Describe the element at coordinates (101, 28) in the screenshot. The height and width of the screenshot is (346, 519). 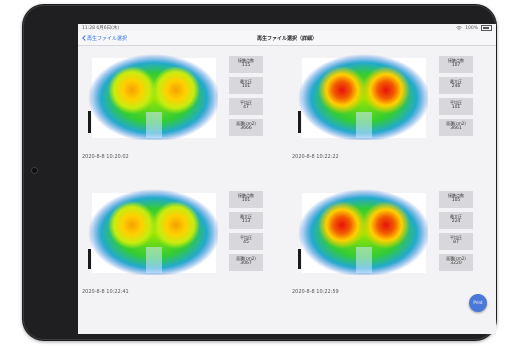
I see `status-time: 11:28 6月6日(木)` at that location.